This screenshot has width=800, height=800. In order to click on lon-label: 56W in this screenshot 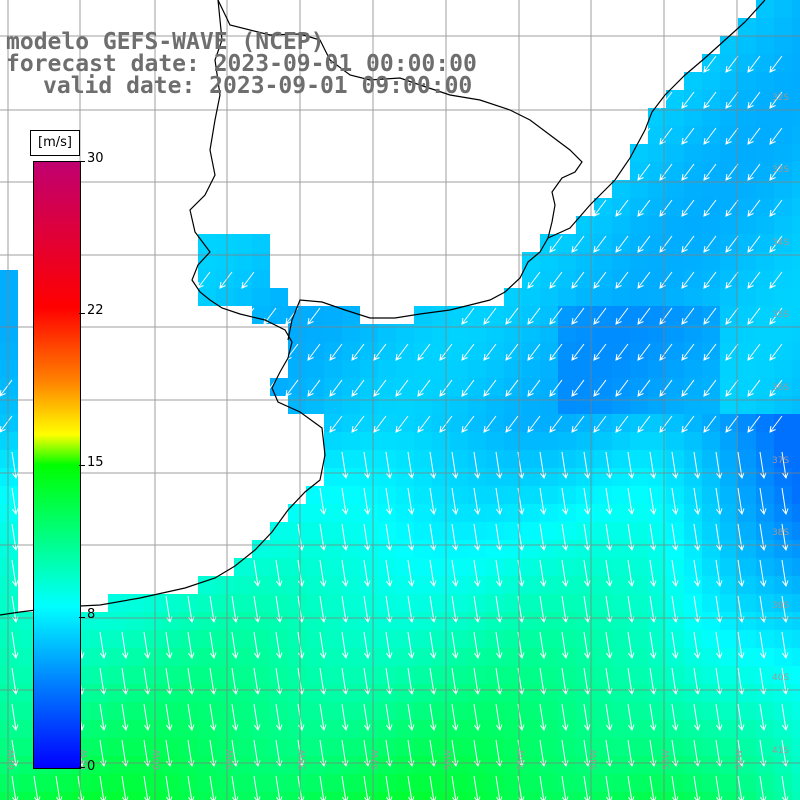, I will do `click(449, 760)`.